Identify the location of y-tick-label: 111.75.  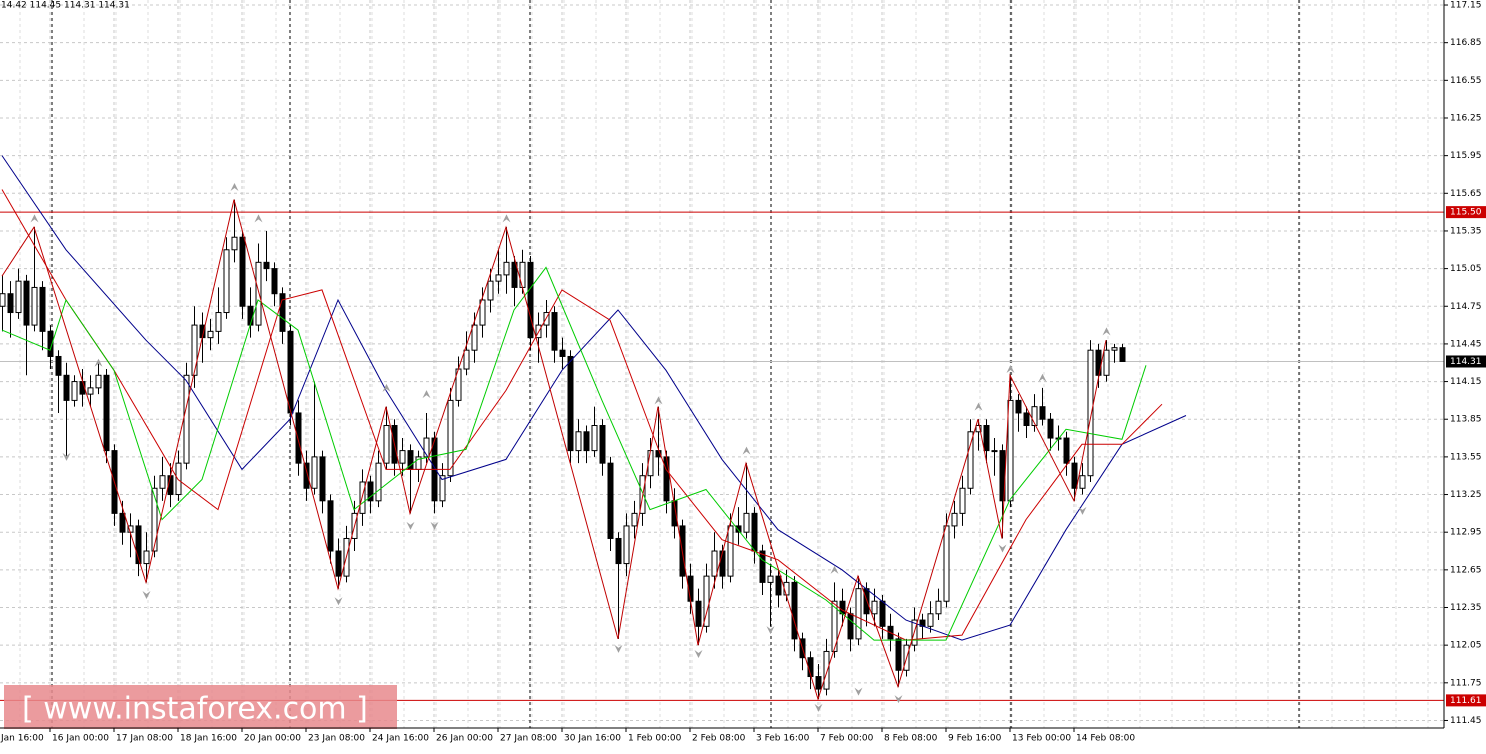
(1466, 683).